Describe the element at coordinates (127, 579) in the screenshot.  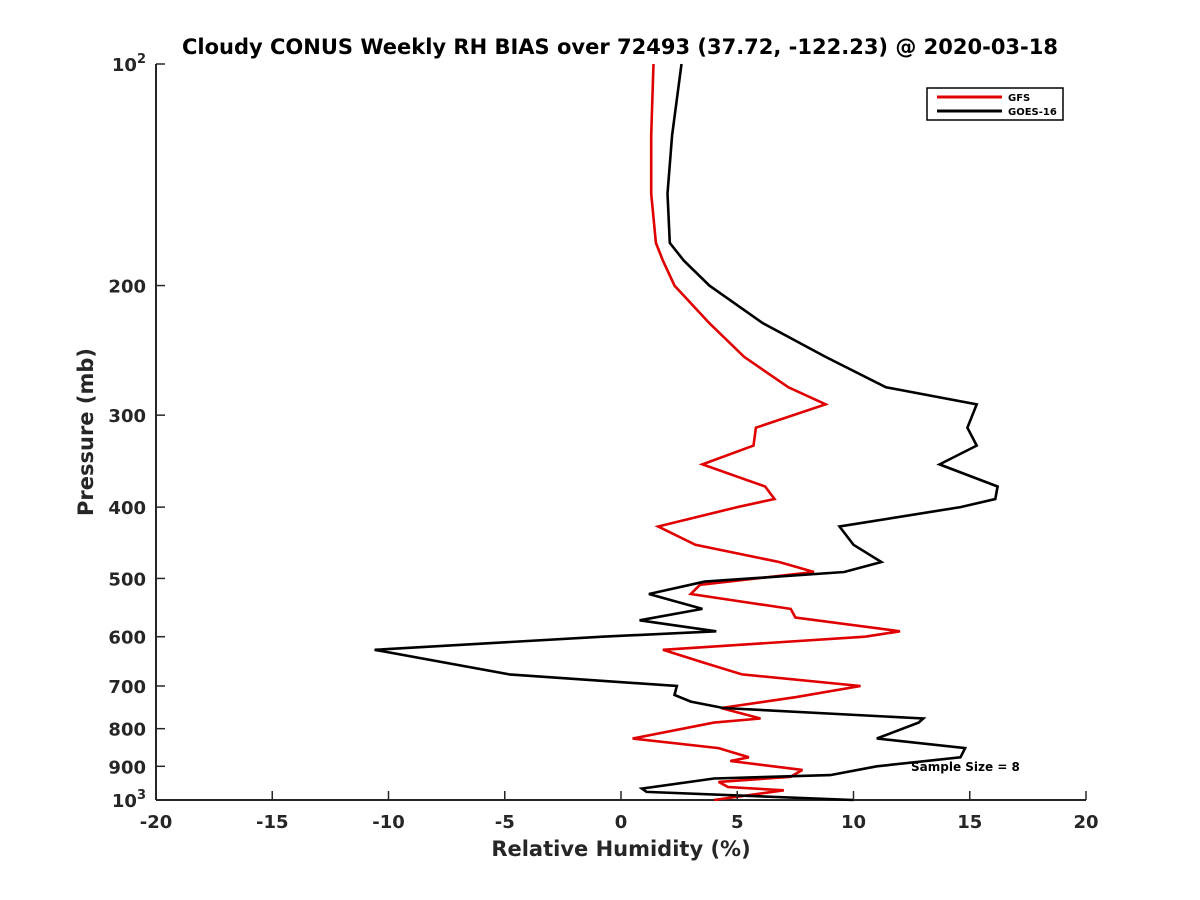
I see `y-tick-label: 500` at that location.